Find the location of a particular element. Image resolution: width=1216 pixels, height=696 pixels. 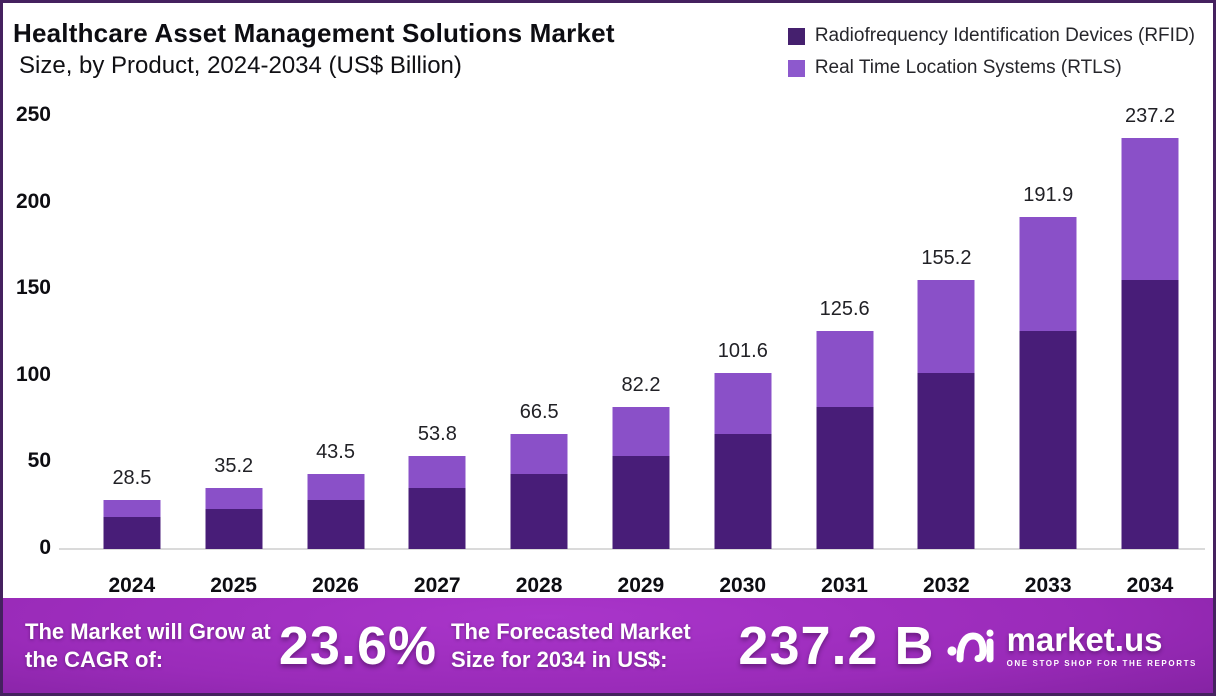

rtls-swatch-icon is located at coordinates (796, 68).